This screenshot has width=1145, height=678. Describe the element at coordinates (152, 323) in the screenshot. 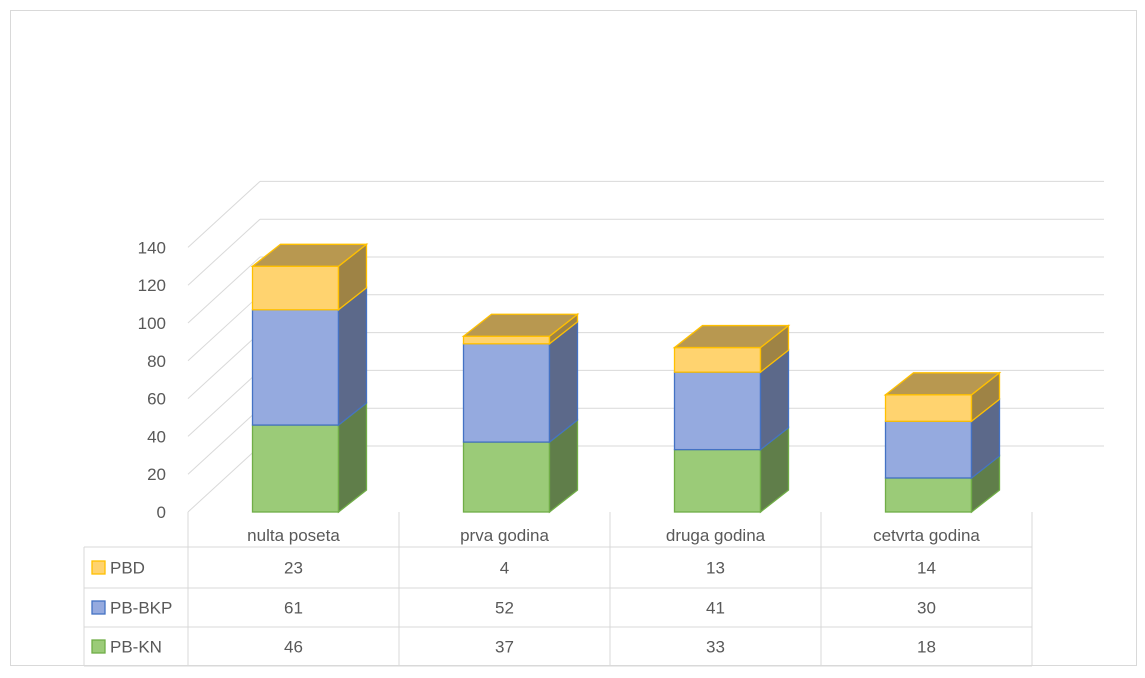

I see `y-tick-label: 100` at that location.